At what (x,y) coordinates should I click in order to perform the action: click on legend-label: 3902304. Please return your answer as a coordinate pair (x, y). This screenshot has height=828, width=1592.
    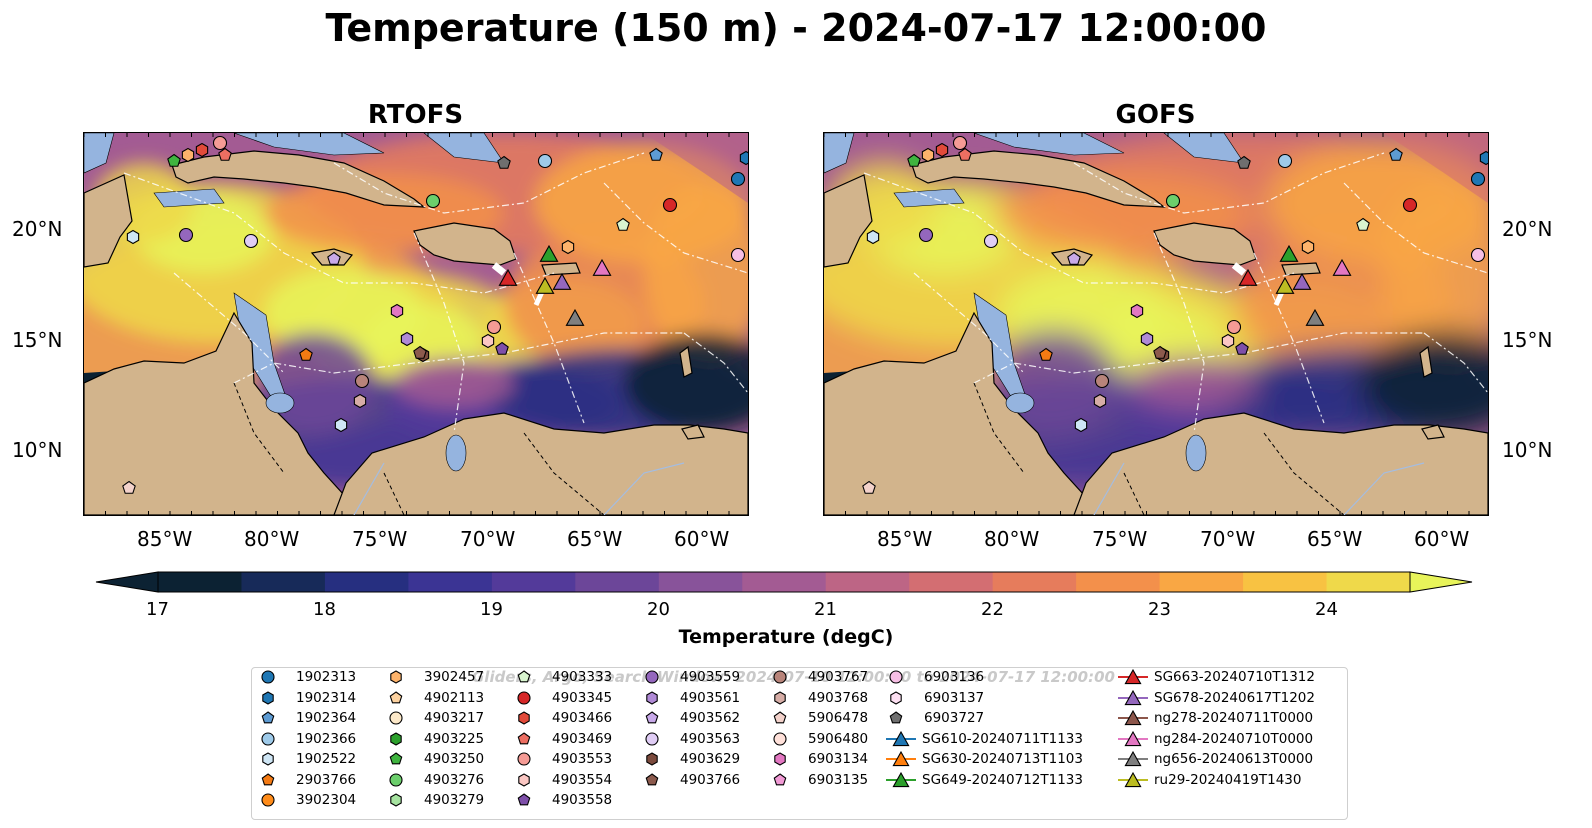
    Looking at the image, I should click on (326, 800).